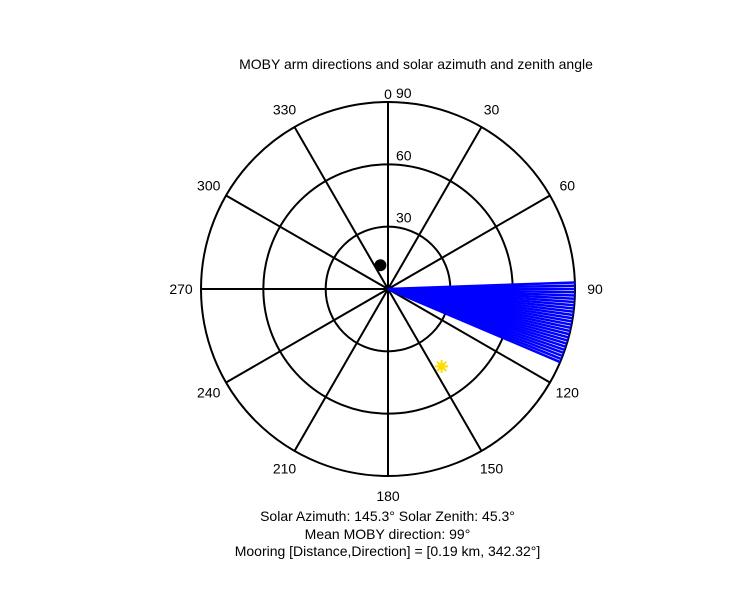  I want to click on angle-tick-label-300: 300, so click(209, 186).